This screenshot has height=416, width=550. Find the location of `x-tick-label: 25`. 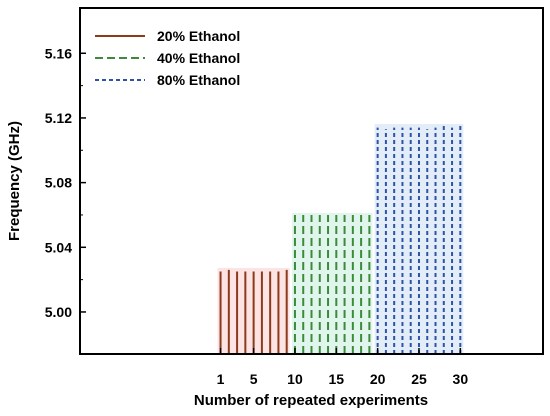

x-tick-label: 25 is located at coordinates (419, 379).